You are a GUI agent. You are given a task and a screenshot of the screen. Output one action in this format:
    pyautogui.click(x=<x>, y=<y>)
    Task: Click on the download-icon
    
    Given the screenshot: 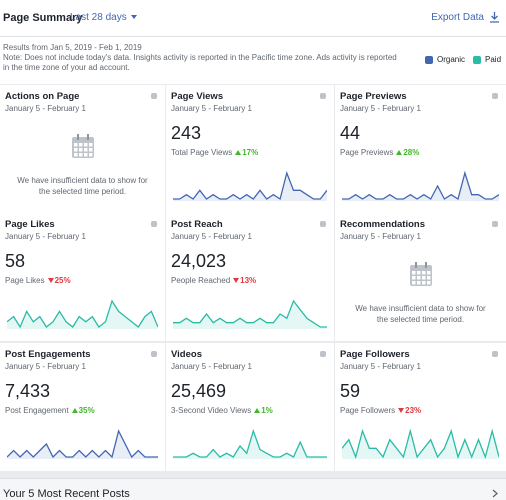 What is the action you would take?
    pyautogui.click(x=494, y=17)
    